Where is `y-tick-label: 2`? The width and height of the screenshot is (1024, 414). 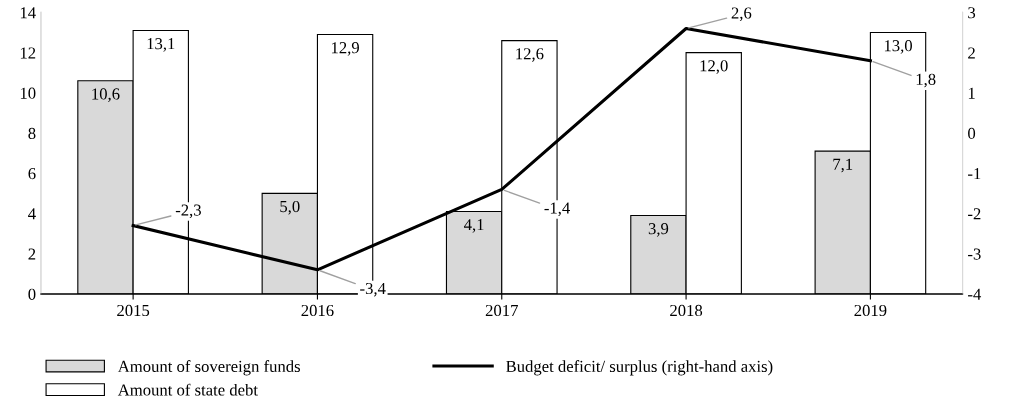
y-tick-label: 2 is located at coordinates (32, 254).